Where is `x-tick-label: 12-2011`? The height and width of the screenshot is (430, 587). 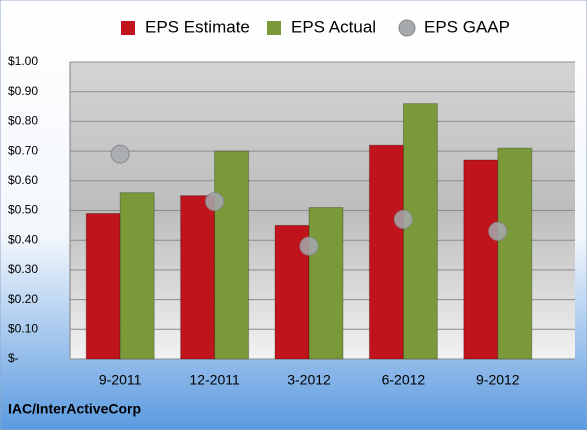
x-tick-label: 12-2011 is located at coordinates (214, 380).